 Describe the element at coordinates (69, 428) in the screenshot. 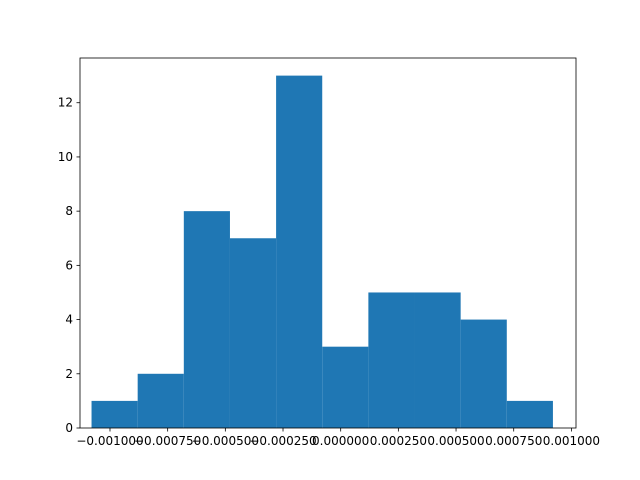

I see `y-tick-label-0: 0` at that location.